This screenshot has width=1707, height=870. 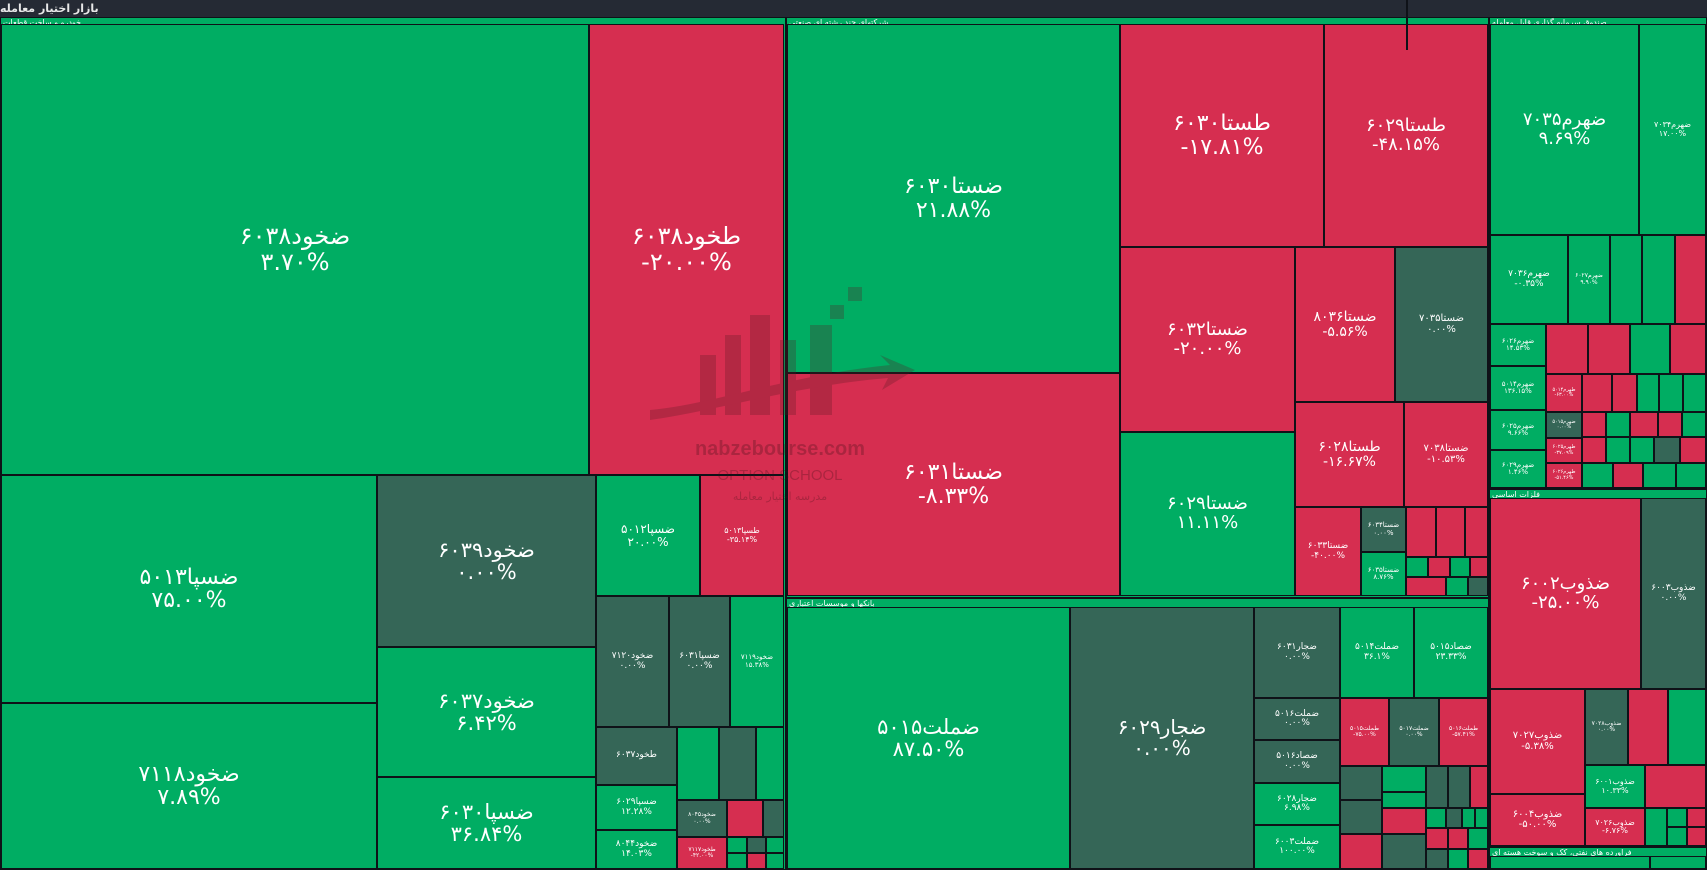 What do you see at coordinates (1615, 827) in the screenshot?
I see `stock-tile: ضذوب۷۰۲۶ -۶.۷۶%` at bounding box center [1615, 827].